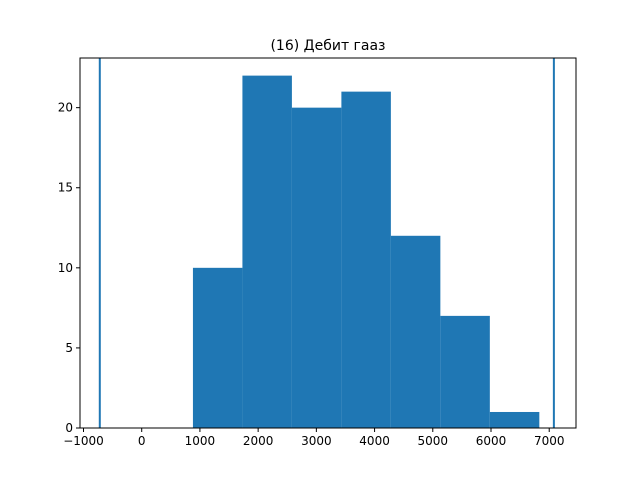 This screenshot has height=480, width=640. What do you see at coordinates (433, 441) in the screenshot?
I see `x-tick-label: 5000` at bounding box center [433, 441].